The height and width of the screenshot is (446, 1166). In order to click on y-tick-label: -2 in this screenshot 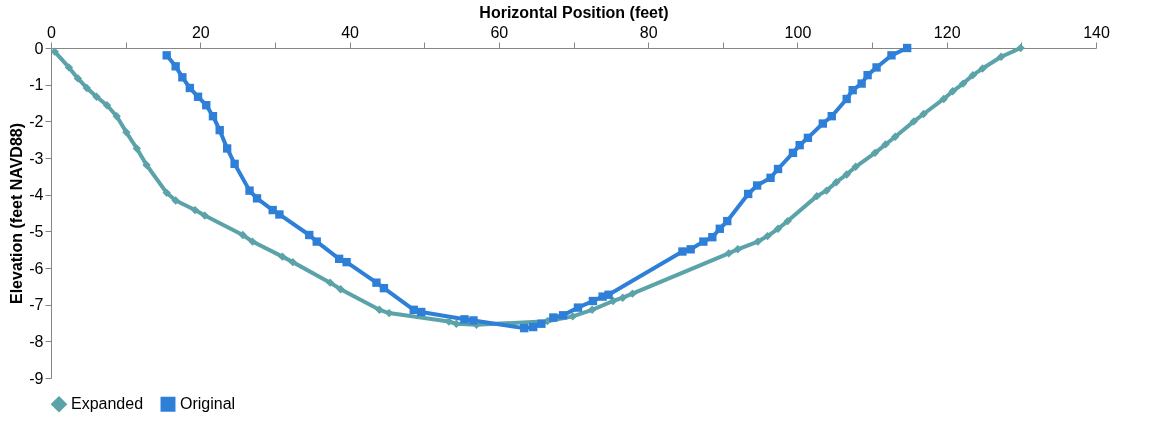, I will do `click(36, 121)`.